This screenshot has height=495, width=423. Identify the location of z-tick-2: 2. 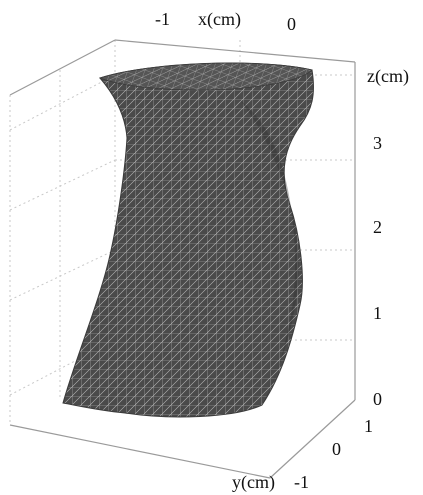
(377, 227).